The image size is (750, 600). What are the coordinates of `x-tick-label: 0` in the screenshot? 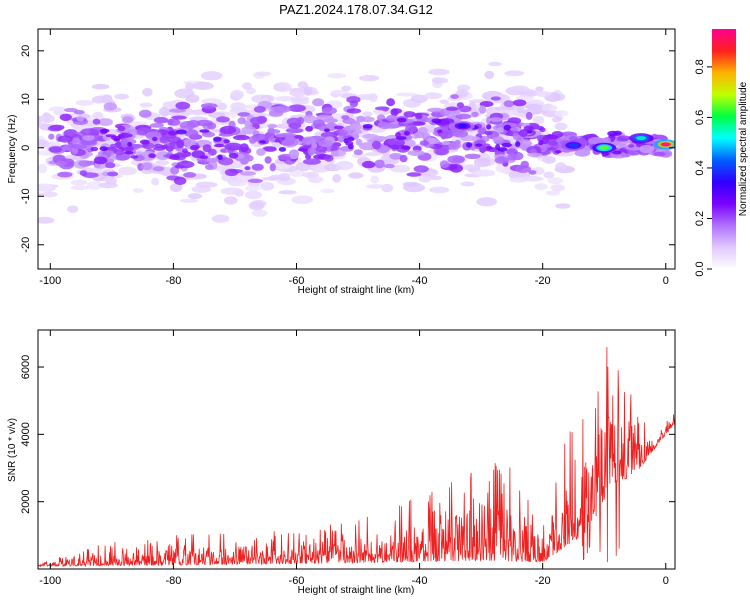 It's located at (666, 581).